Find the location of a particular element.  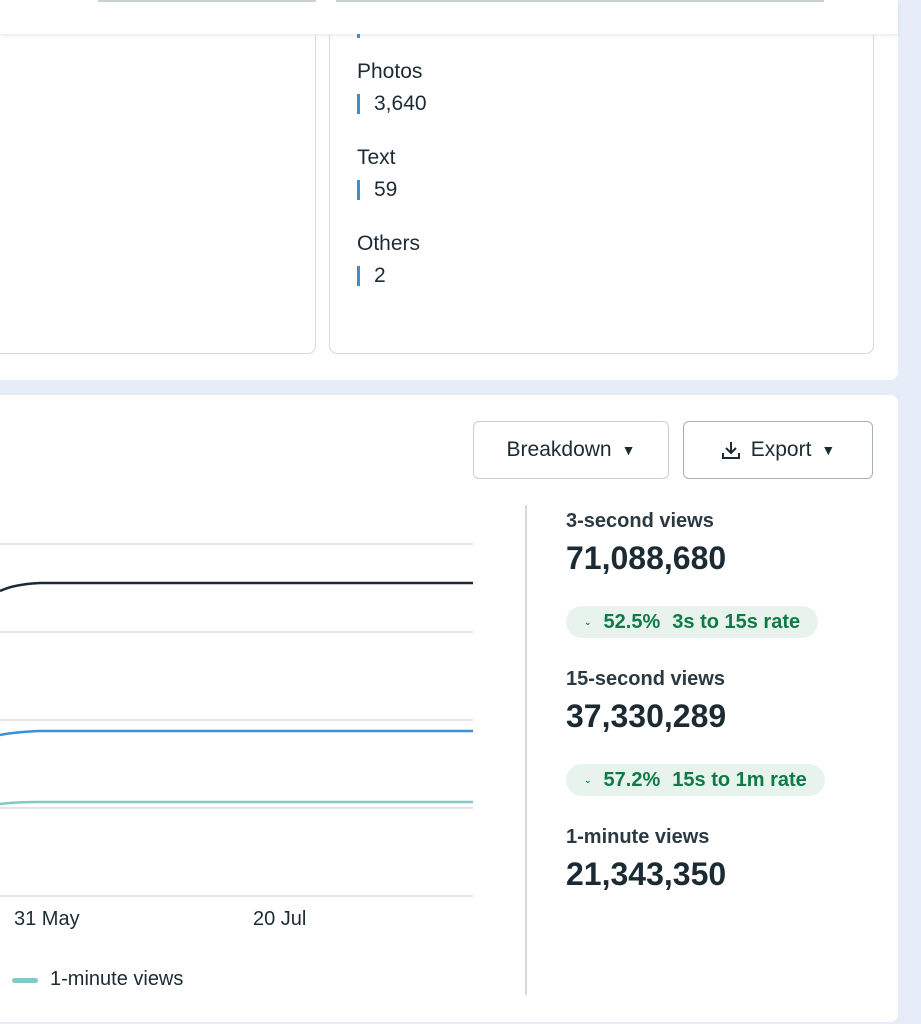

metric-label: 1-minute views is located at coordinates (638, 837).